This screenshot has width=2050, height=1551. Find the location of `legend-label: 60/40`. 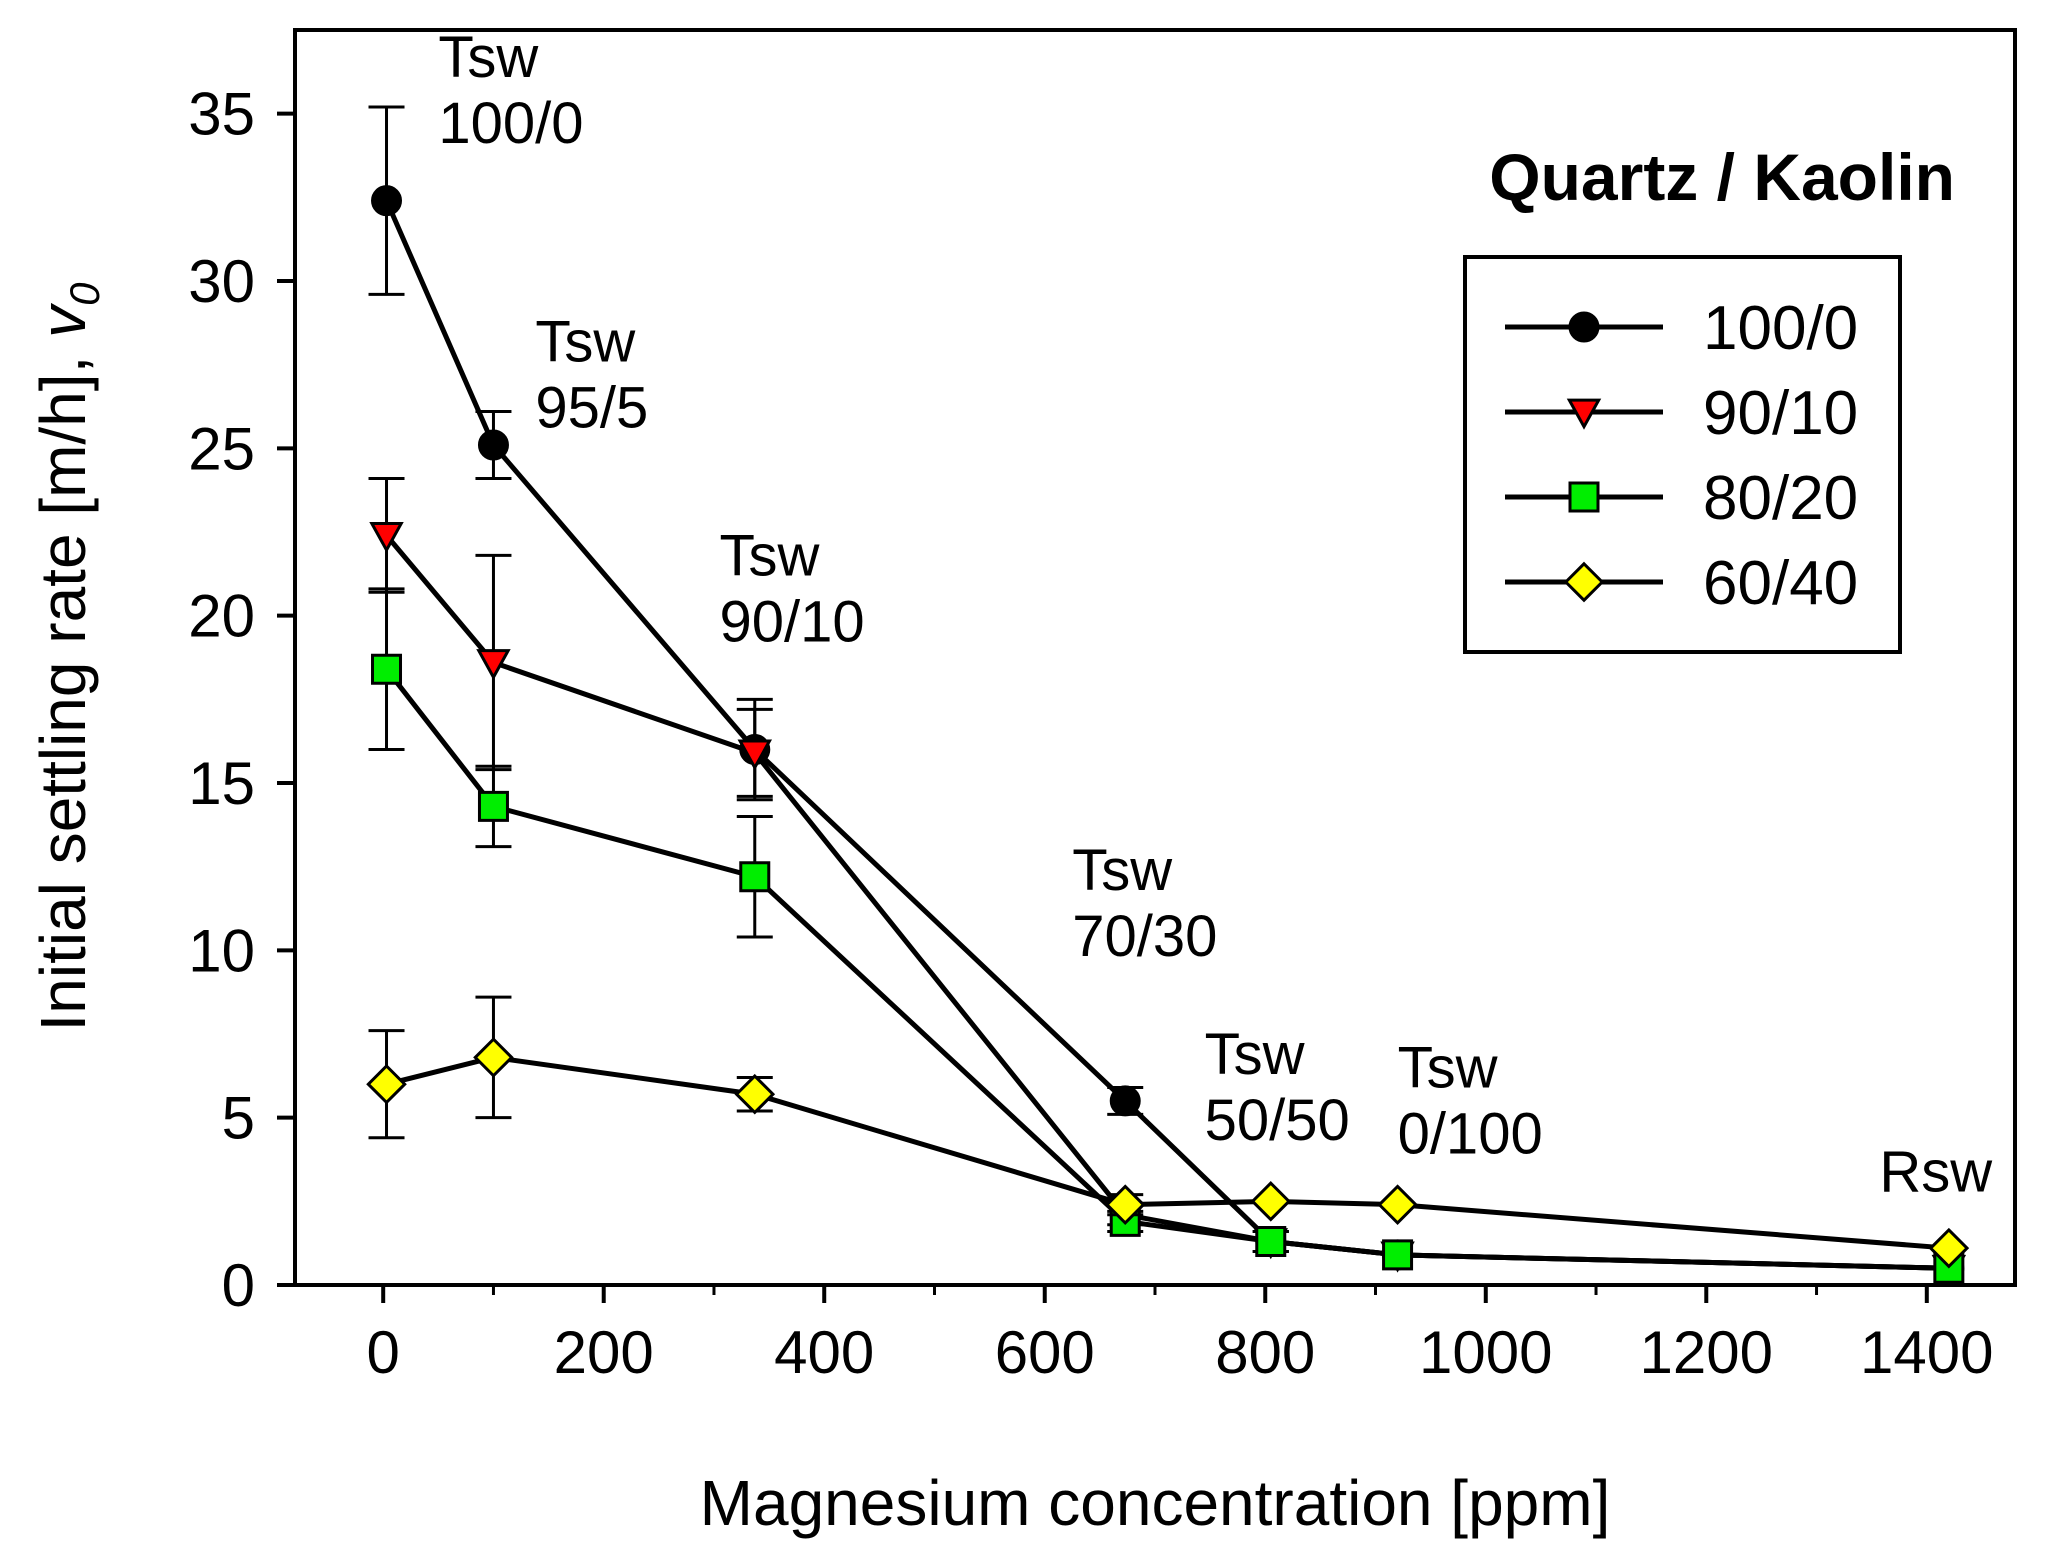

legend-label: 60/40 is located at coordinates (1780, 583).